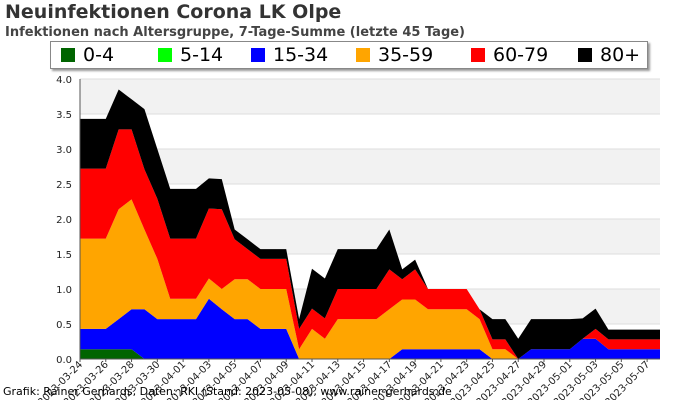 The height and width of the screenshot is (400, 700). Describe the element at coordinates (64, 150) in the screenshot. I see `y-tick-label: 3.0` at that location.